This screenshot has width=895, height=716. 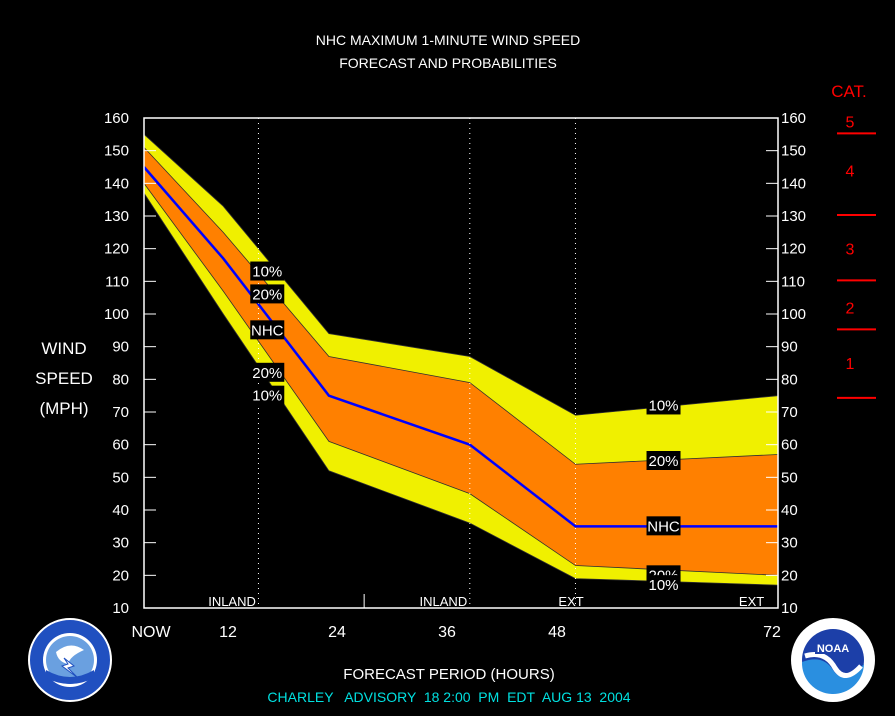 What do you see at coordinates (789, 477) in the screenshot?
I see `y-tick-label-right: 50` at bounding box center [789, 477].